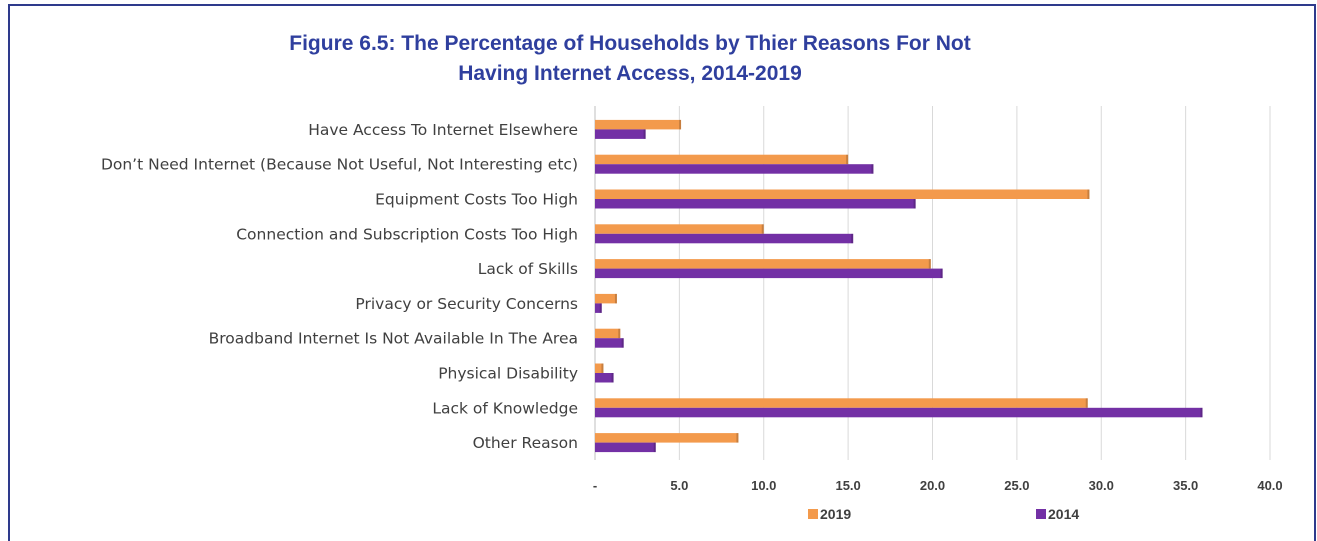 The width and height of the screenshot is (1317, 541). What do you see at coordinates (932, 485) in the screenshot?
I see `x-tick-label: 20.0` at bounding box center [932, 485].